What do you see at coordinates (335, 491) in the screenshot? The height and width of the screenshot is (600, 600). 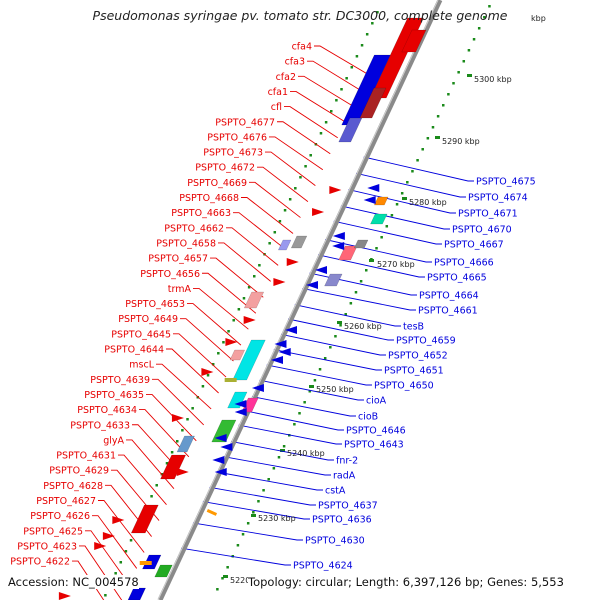 I see `reverse-gene-label: cstA` at bounding box center [335, 491].